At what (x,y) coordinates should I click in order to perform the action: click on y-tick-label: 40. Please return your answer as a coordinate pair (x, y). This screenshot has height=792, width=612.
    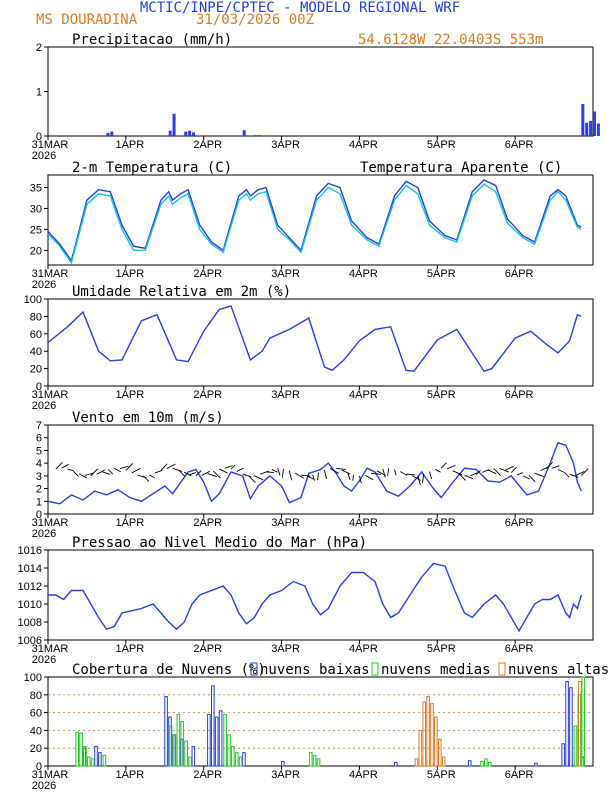
    Looking at the image, I should click on (36, 352).